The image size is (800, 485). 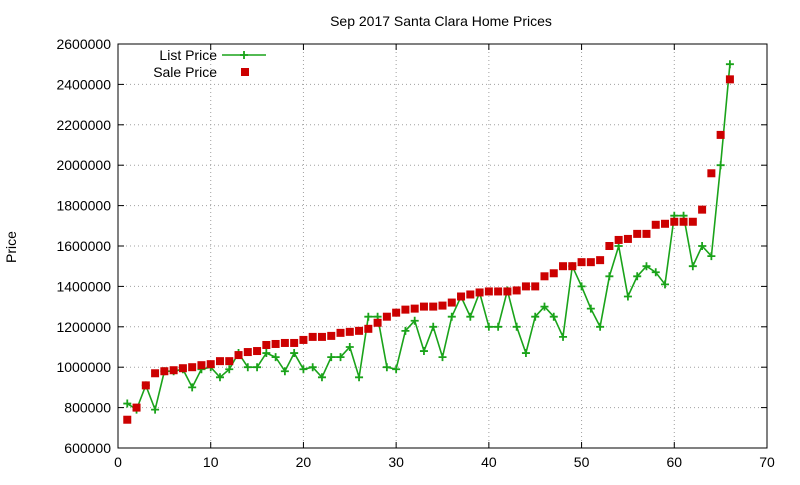 What do you see at coordinates (489, 462) in the screenshot?
I see `x-tick-label: 40` at bounding box center [489, 462].